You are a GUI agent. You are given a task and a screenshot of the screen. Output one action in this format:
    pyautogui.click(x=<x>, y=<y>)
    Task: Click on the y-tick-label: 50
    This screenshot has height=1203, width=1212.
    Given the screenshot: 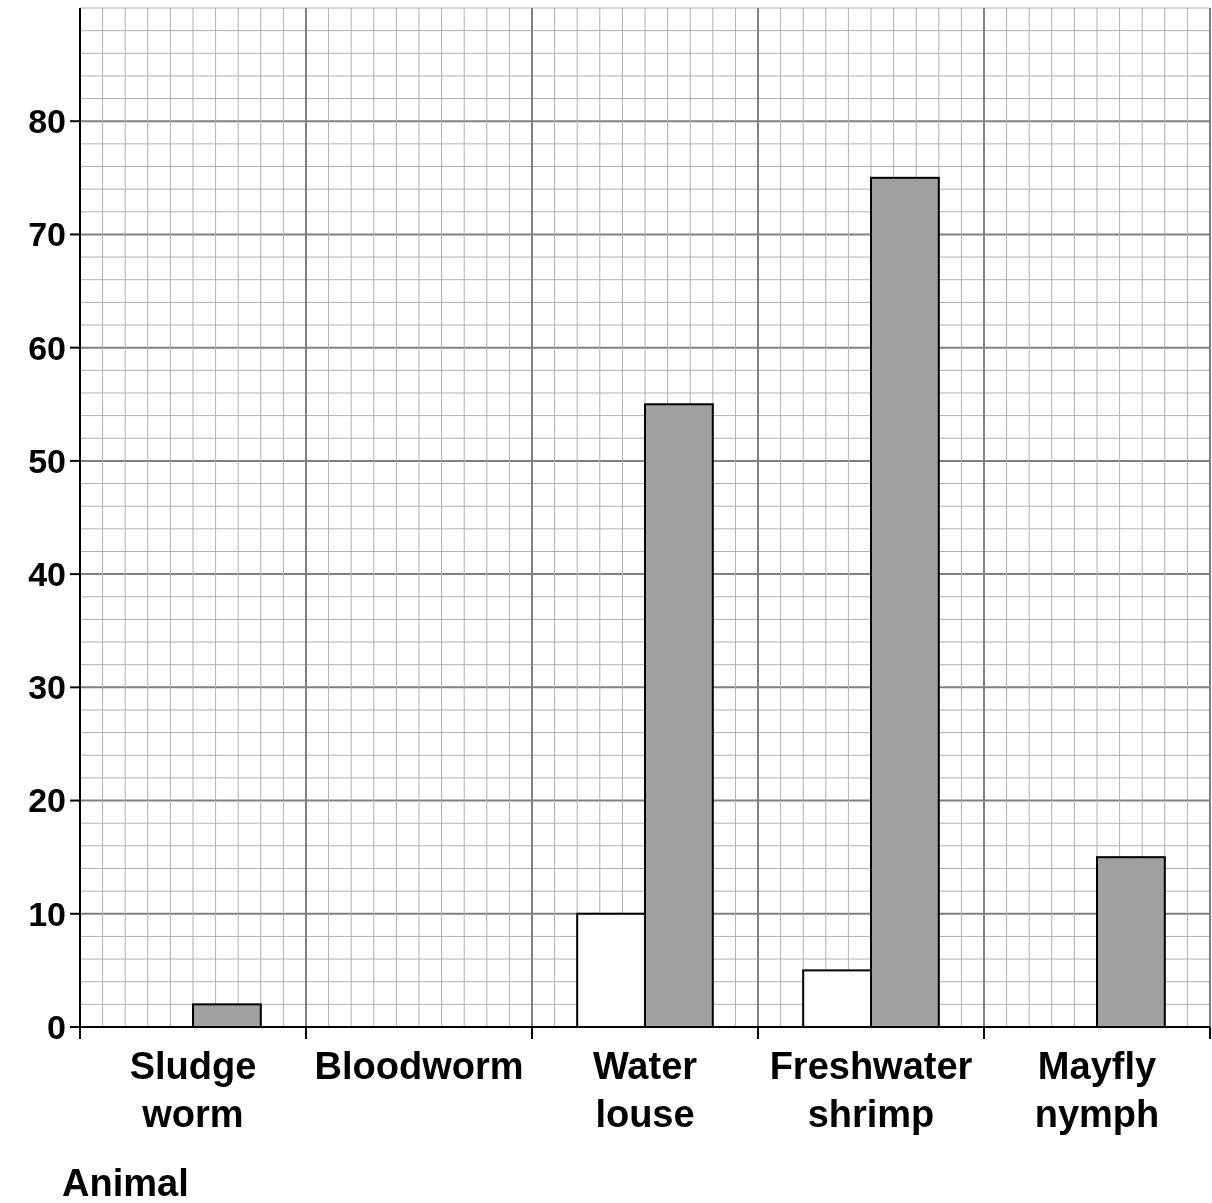 What is the action you would take?
    pyautogui.click(x=47, y=460)
    